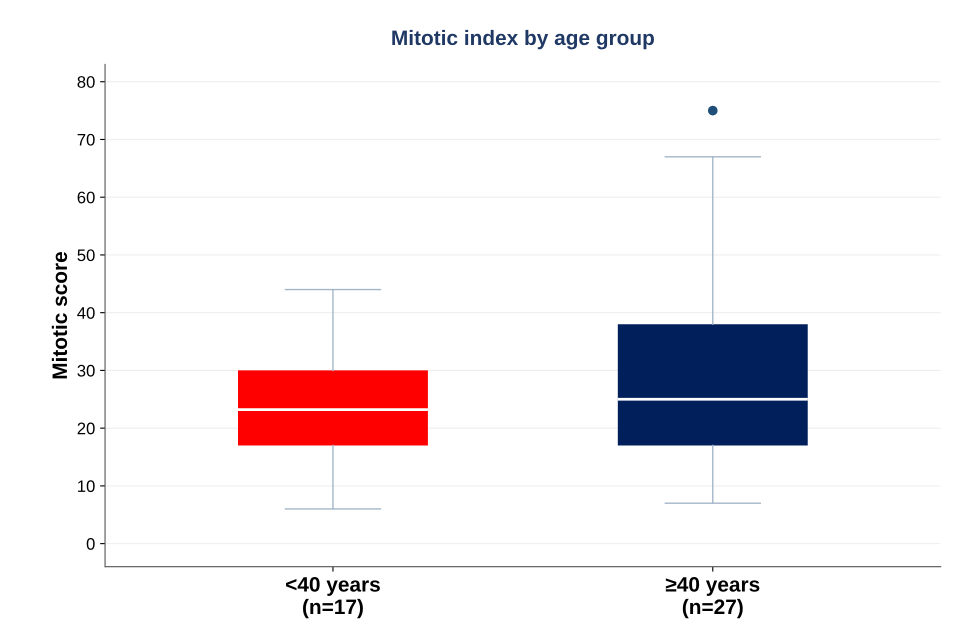 The image size is (955, 644). I want to click on y-tick-label: 30, so click(86, 370).